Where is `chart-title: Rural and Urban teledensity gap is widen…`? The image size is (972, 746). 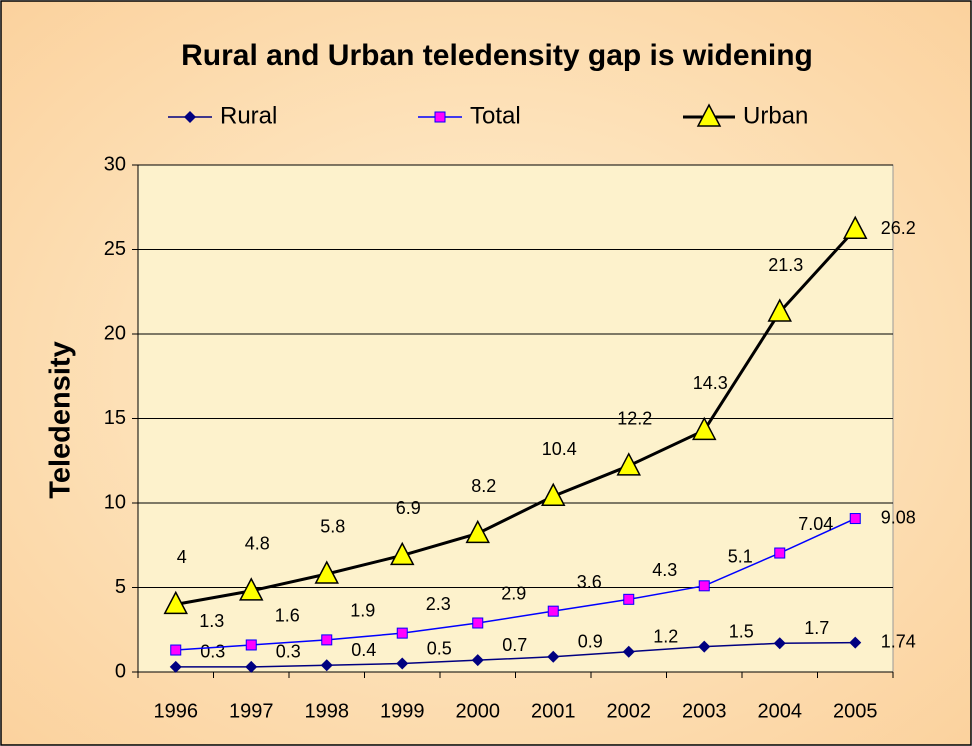 chart-title: Rural and Urban teledensity gap is widen… is located at coordinates (497, 55).